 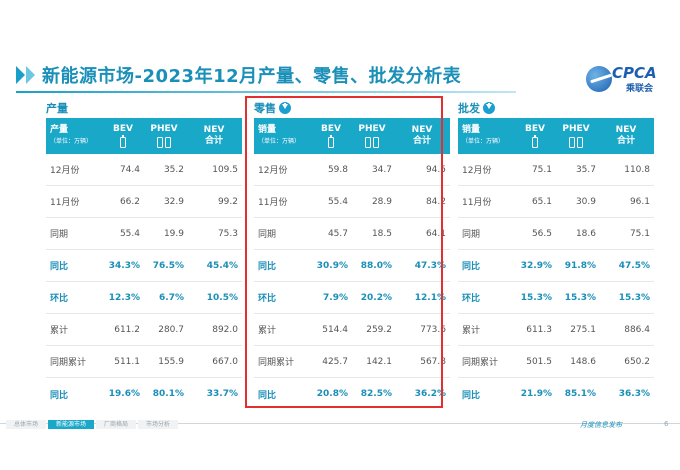 What do you see at coordinates (238, 75) in the screenshot?
I see `title-bar: 新能源市场-2023年12月产量、零售、批发分析表` at bounding box center [238, 75].